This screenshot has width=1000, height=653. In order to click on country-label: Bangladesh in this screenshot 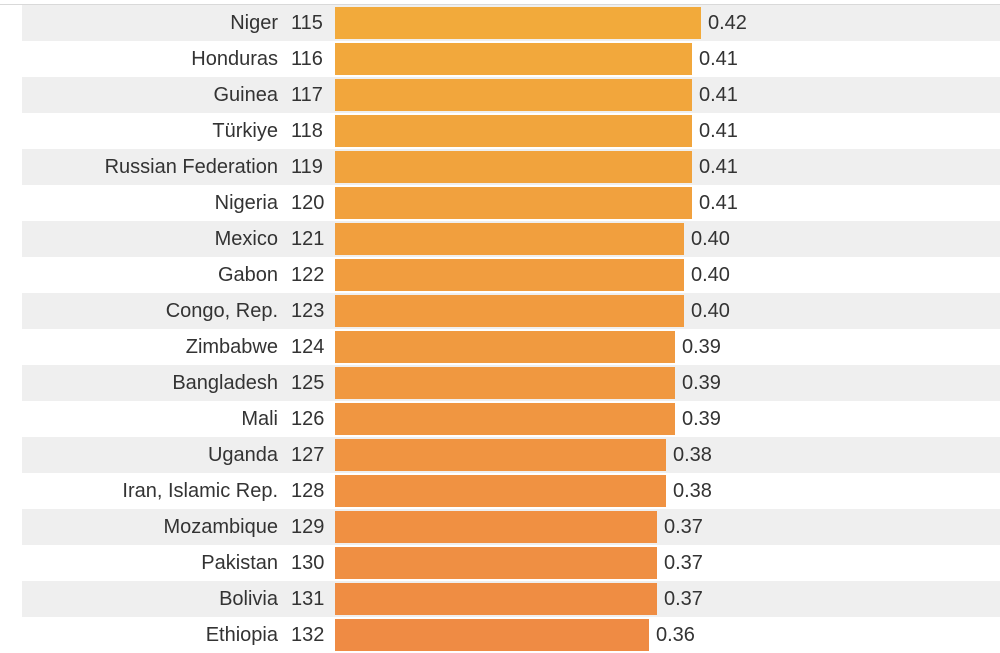, I will do `click(225, 383)`.